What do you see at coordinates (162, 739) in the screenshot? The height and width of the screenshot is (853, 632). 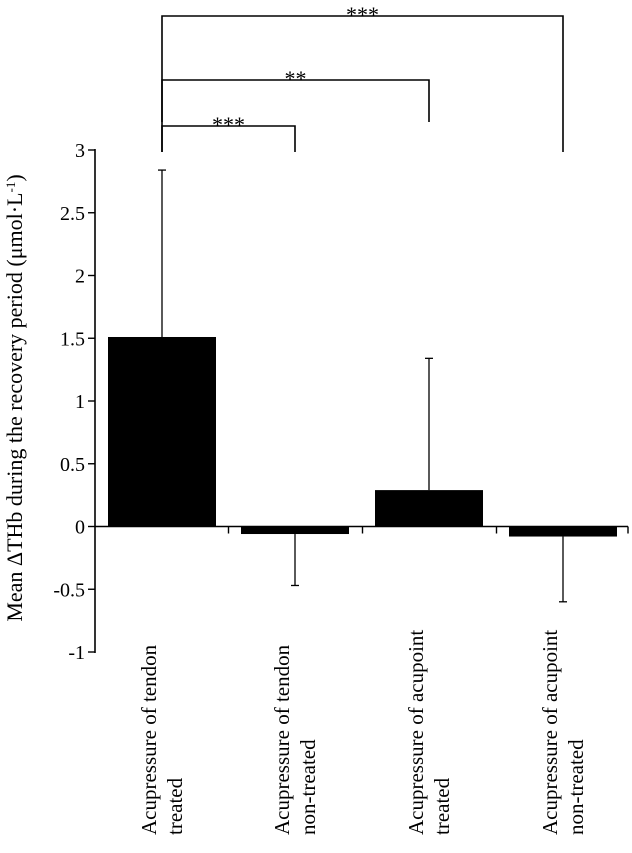 I see `x-category-label: Acupressure of tendon treated` at bounding box center [162, 739].